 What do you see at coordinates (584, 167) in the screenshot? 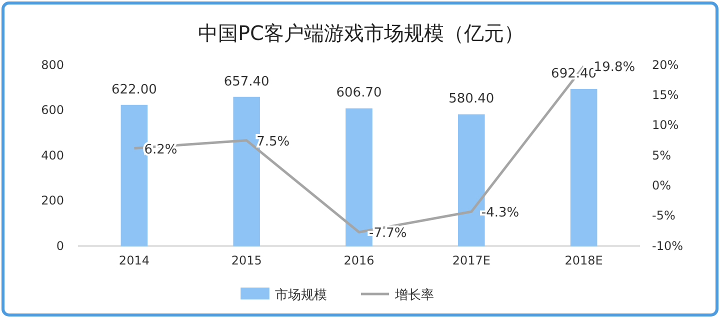
I see `bar` at bounding box center [584, 167].